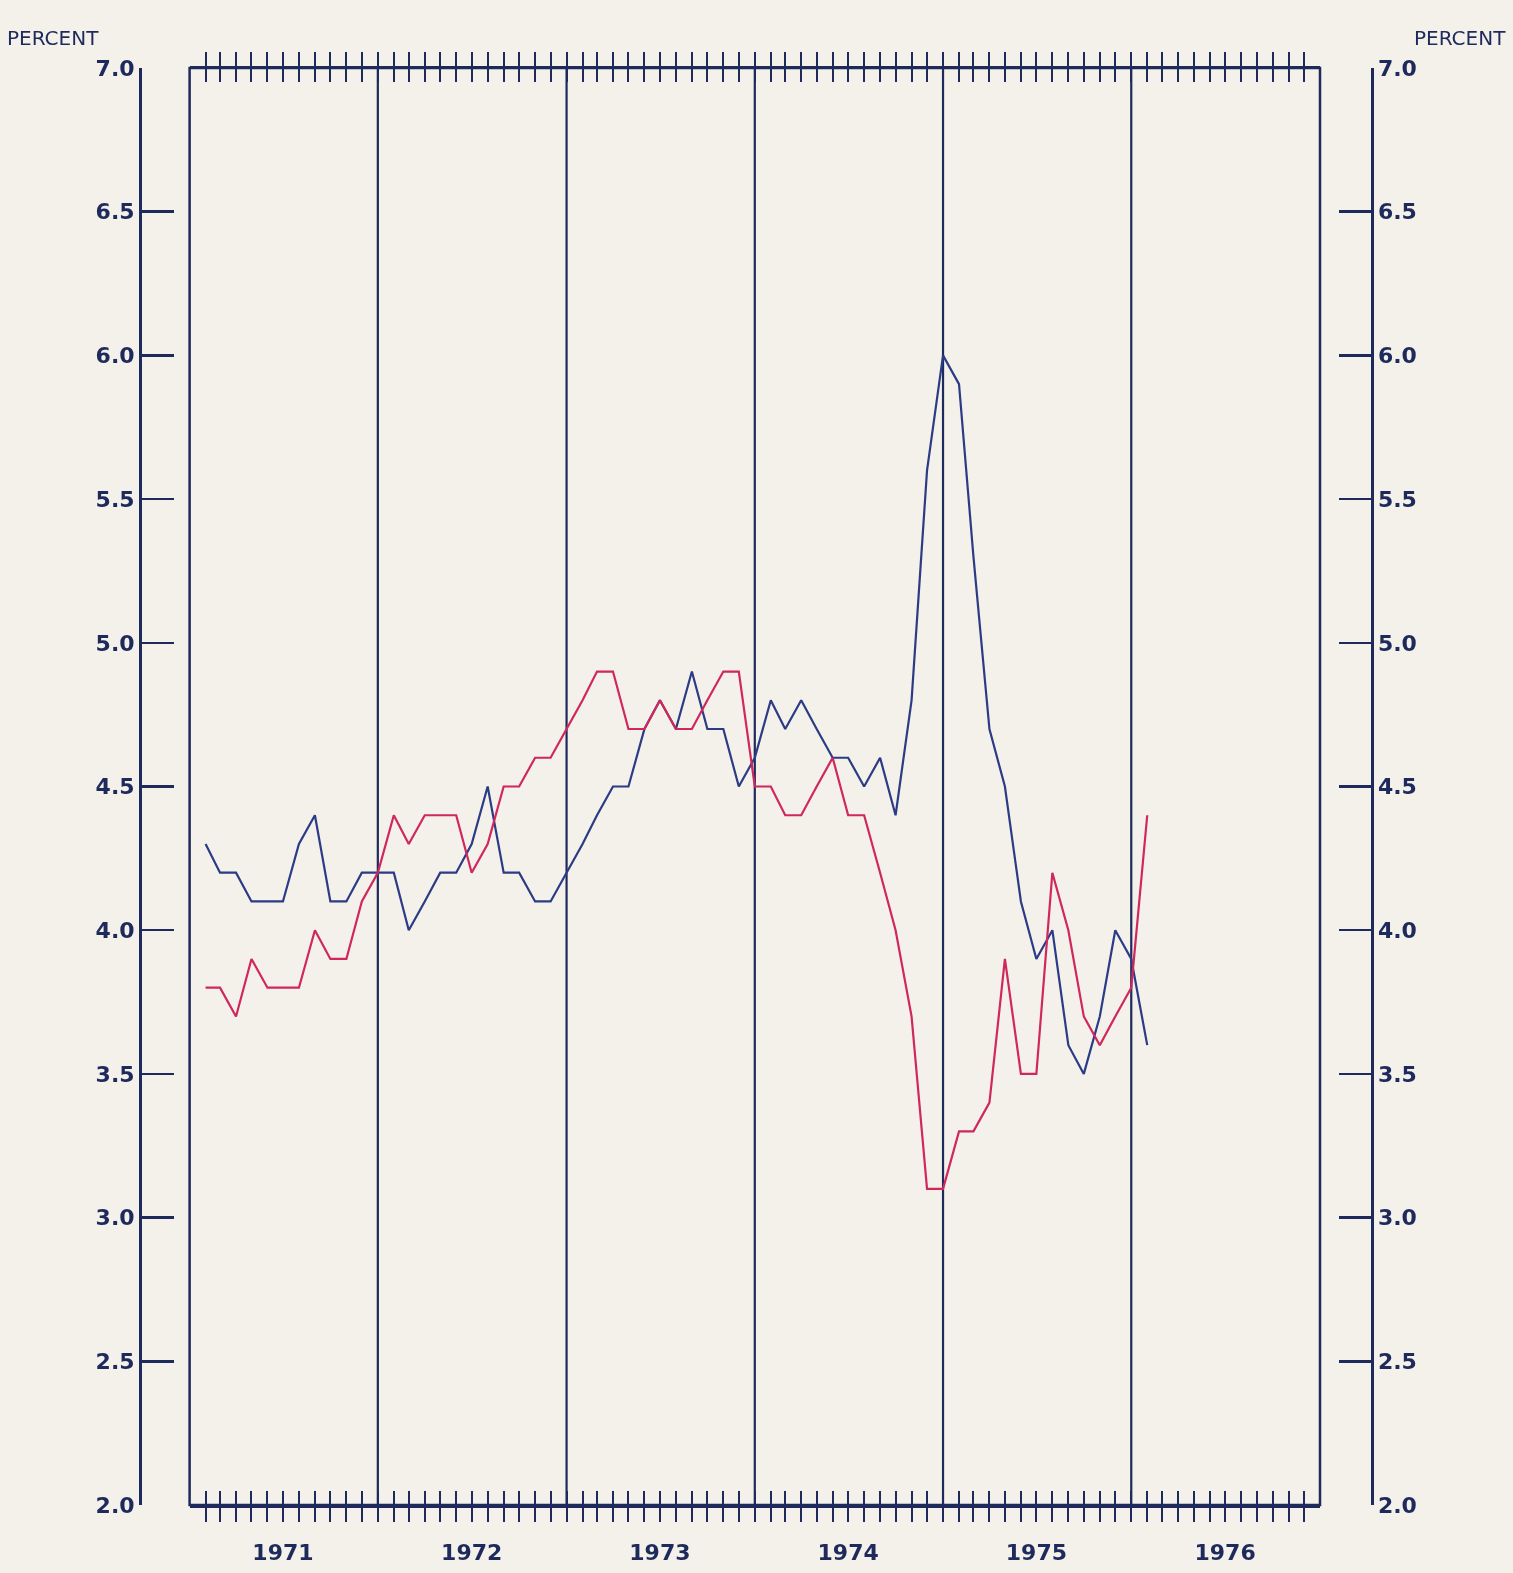  Describe the element at coordinates (115, 1505) in the screenshot. I see `y-tick-label: 2.0` at that location.